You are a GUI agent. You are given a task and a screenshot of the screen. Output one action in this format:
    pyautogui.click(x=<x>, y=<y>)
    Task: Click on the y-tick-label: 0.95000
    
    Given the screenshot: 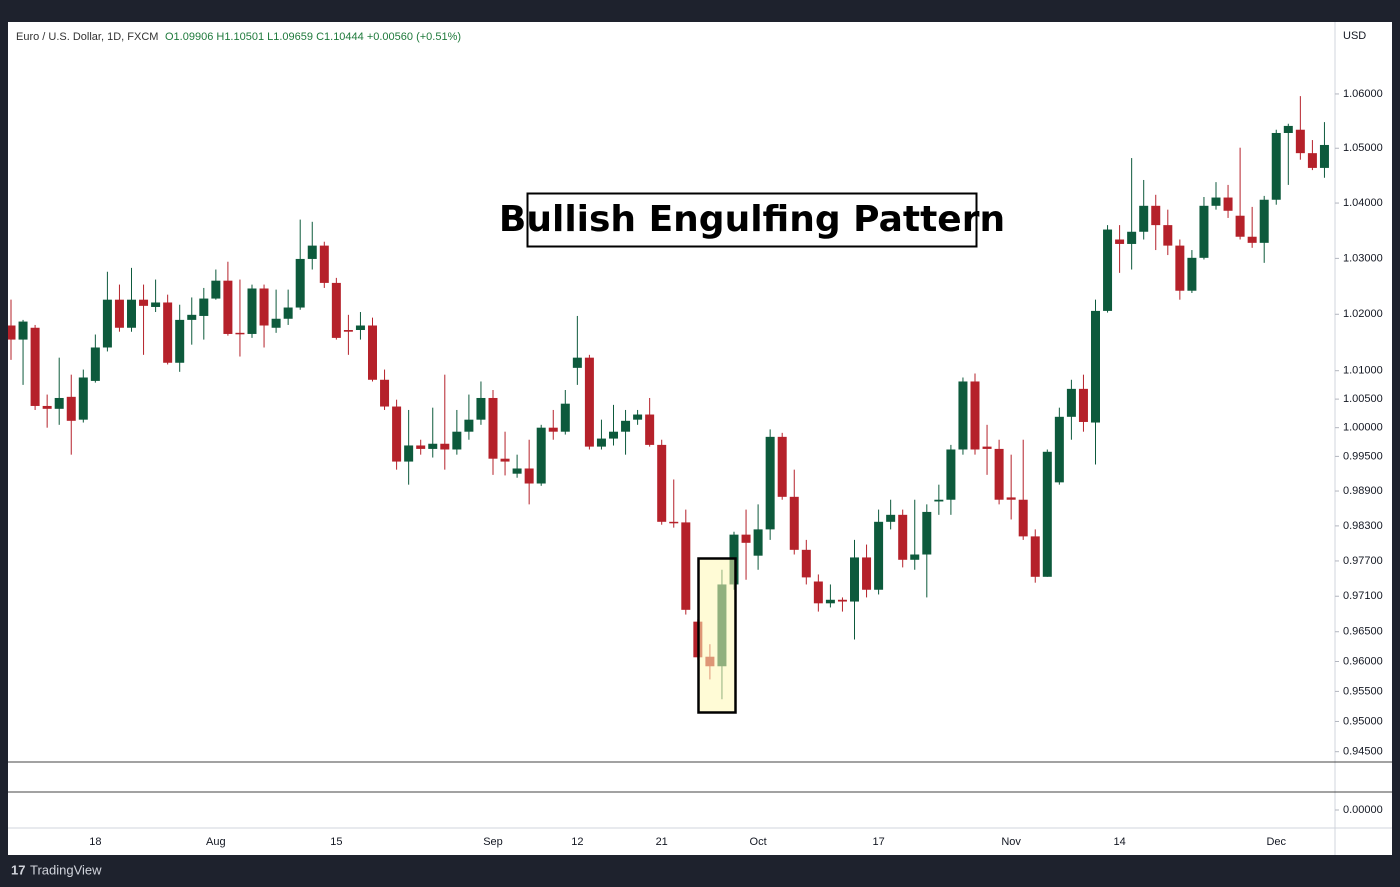 What is the action you would take?
    pyautogui.click(x=1363, y=721)
    